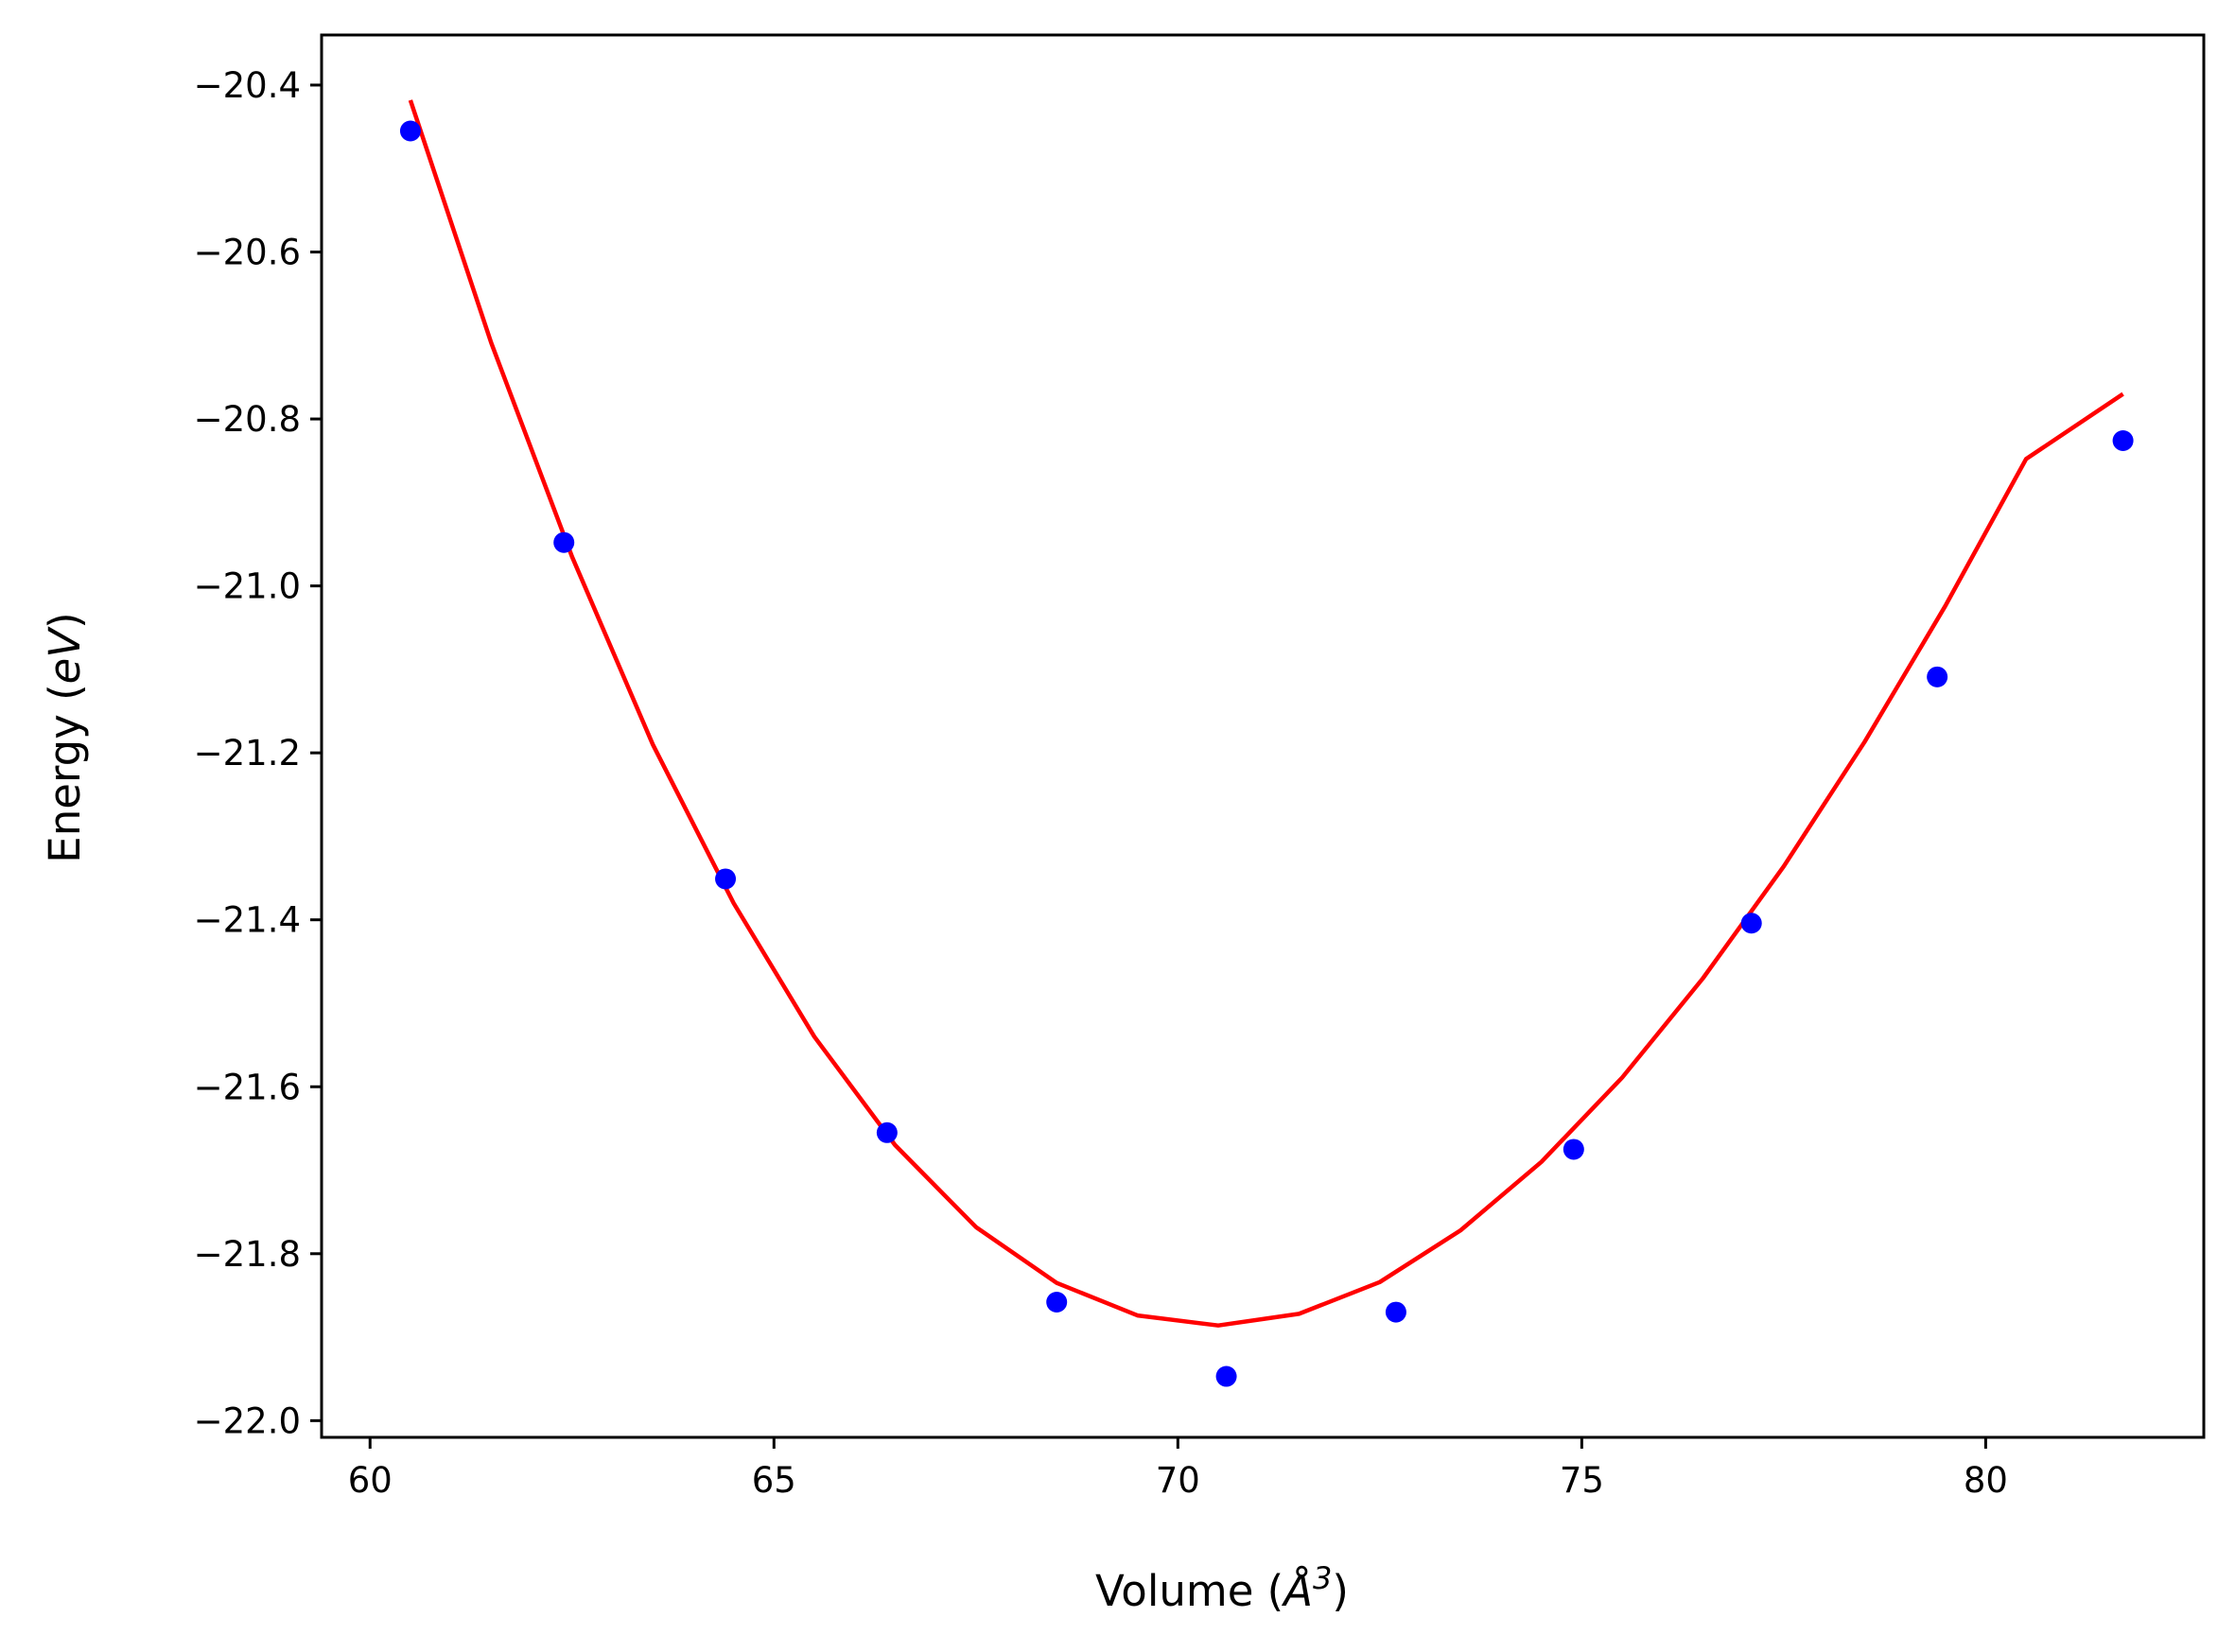 The width and height of the screenshot is (2235, 1652). I want to click on y-tick-label: −20.8, so click(247, 420).